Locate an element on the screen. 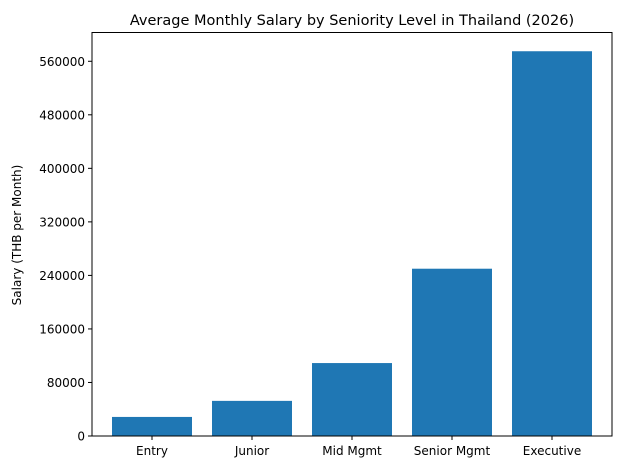  y-tick-label: 0 is located at coordinates (81, 437).